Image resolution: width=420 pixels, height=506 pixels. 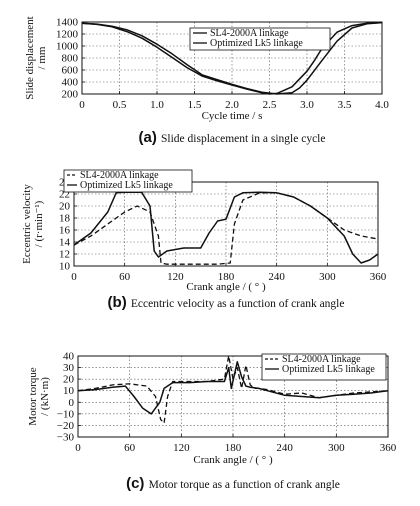 What do you see at coordinates (195, 105) in the screenshot?
I see `x-tick-label: 1.5` at bounding box center [195, 105].